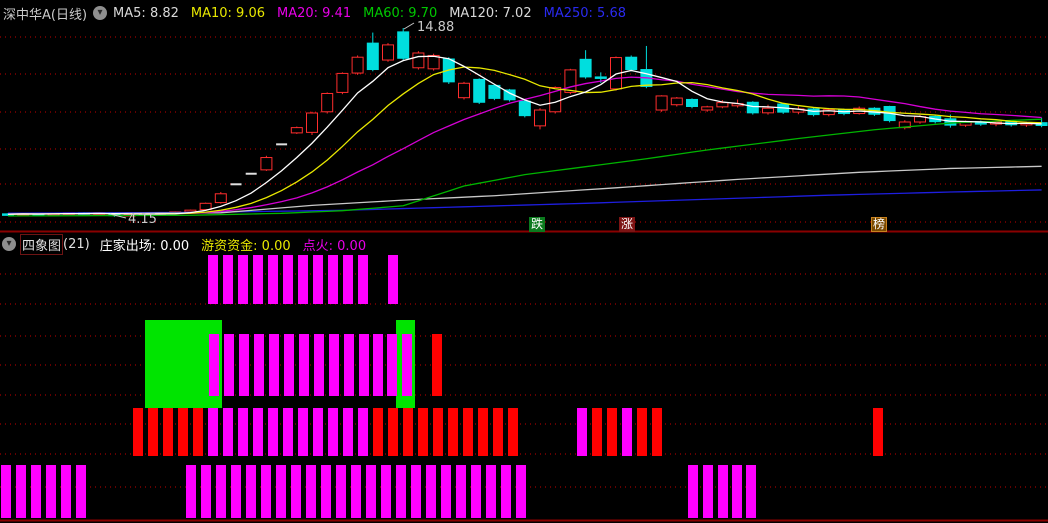 The width and height of the screenshot is (1048, 523). I want to click on price-low-label: 4.15, so click(142, 219).